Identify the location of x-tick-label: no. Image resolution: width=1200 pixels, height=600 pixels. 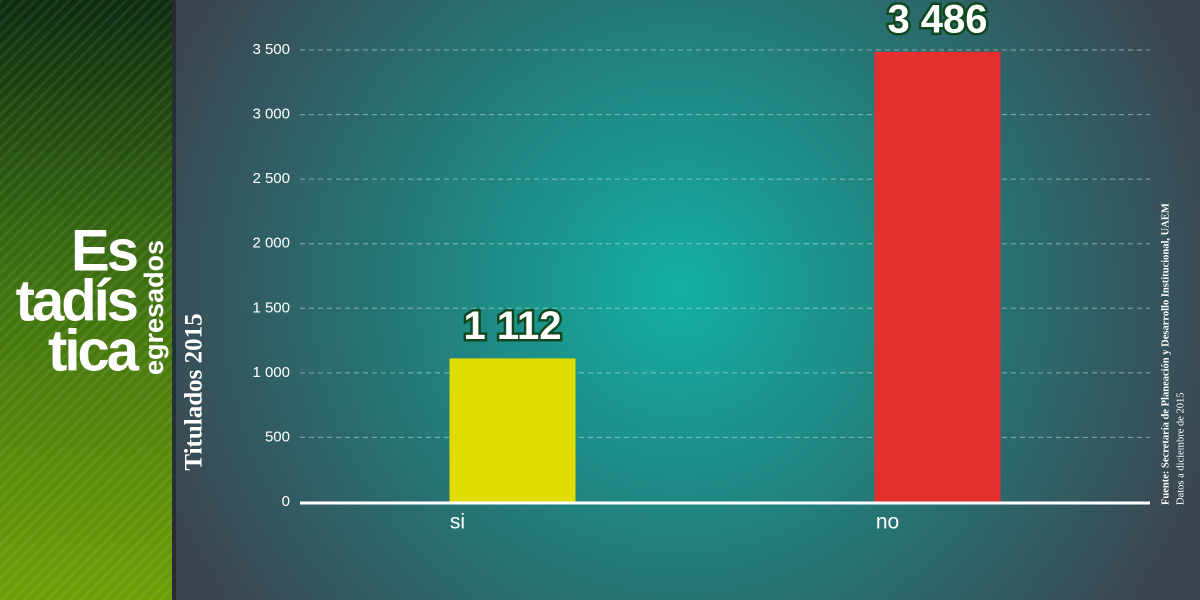
(887, 522).